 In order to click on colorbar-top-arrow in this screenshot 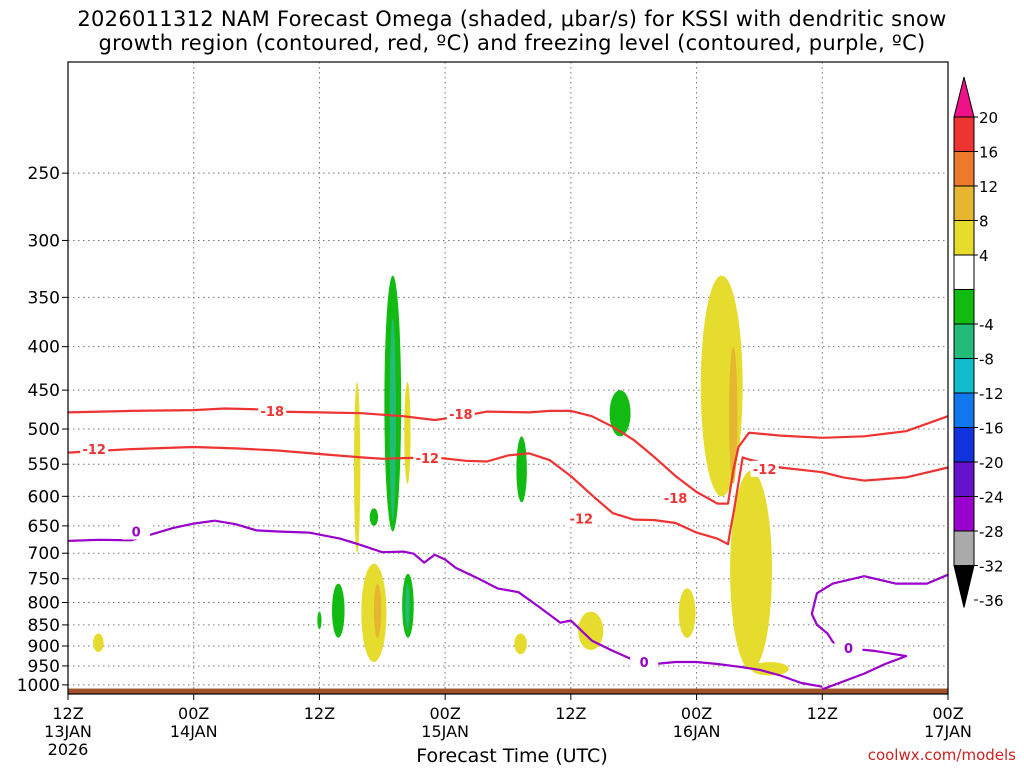, I will do `click(964, 97)`.